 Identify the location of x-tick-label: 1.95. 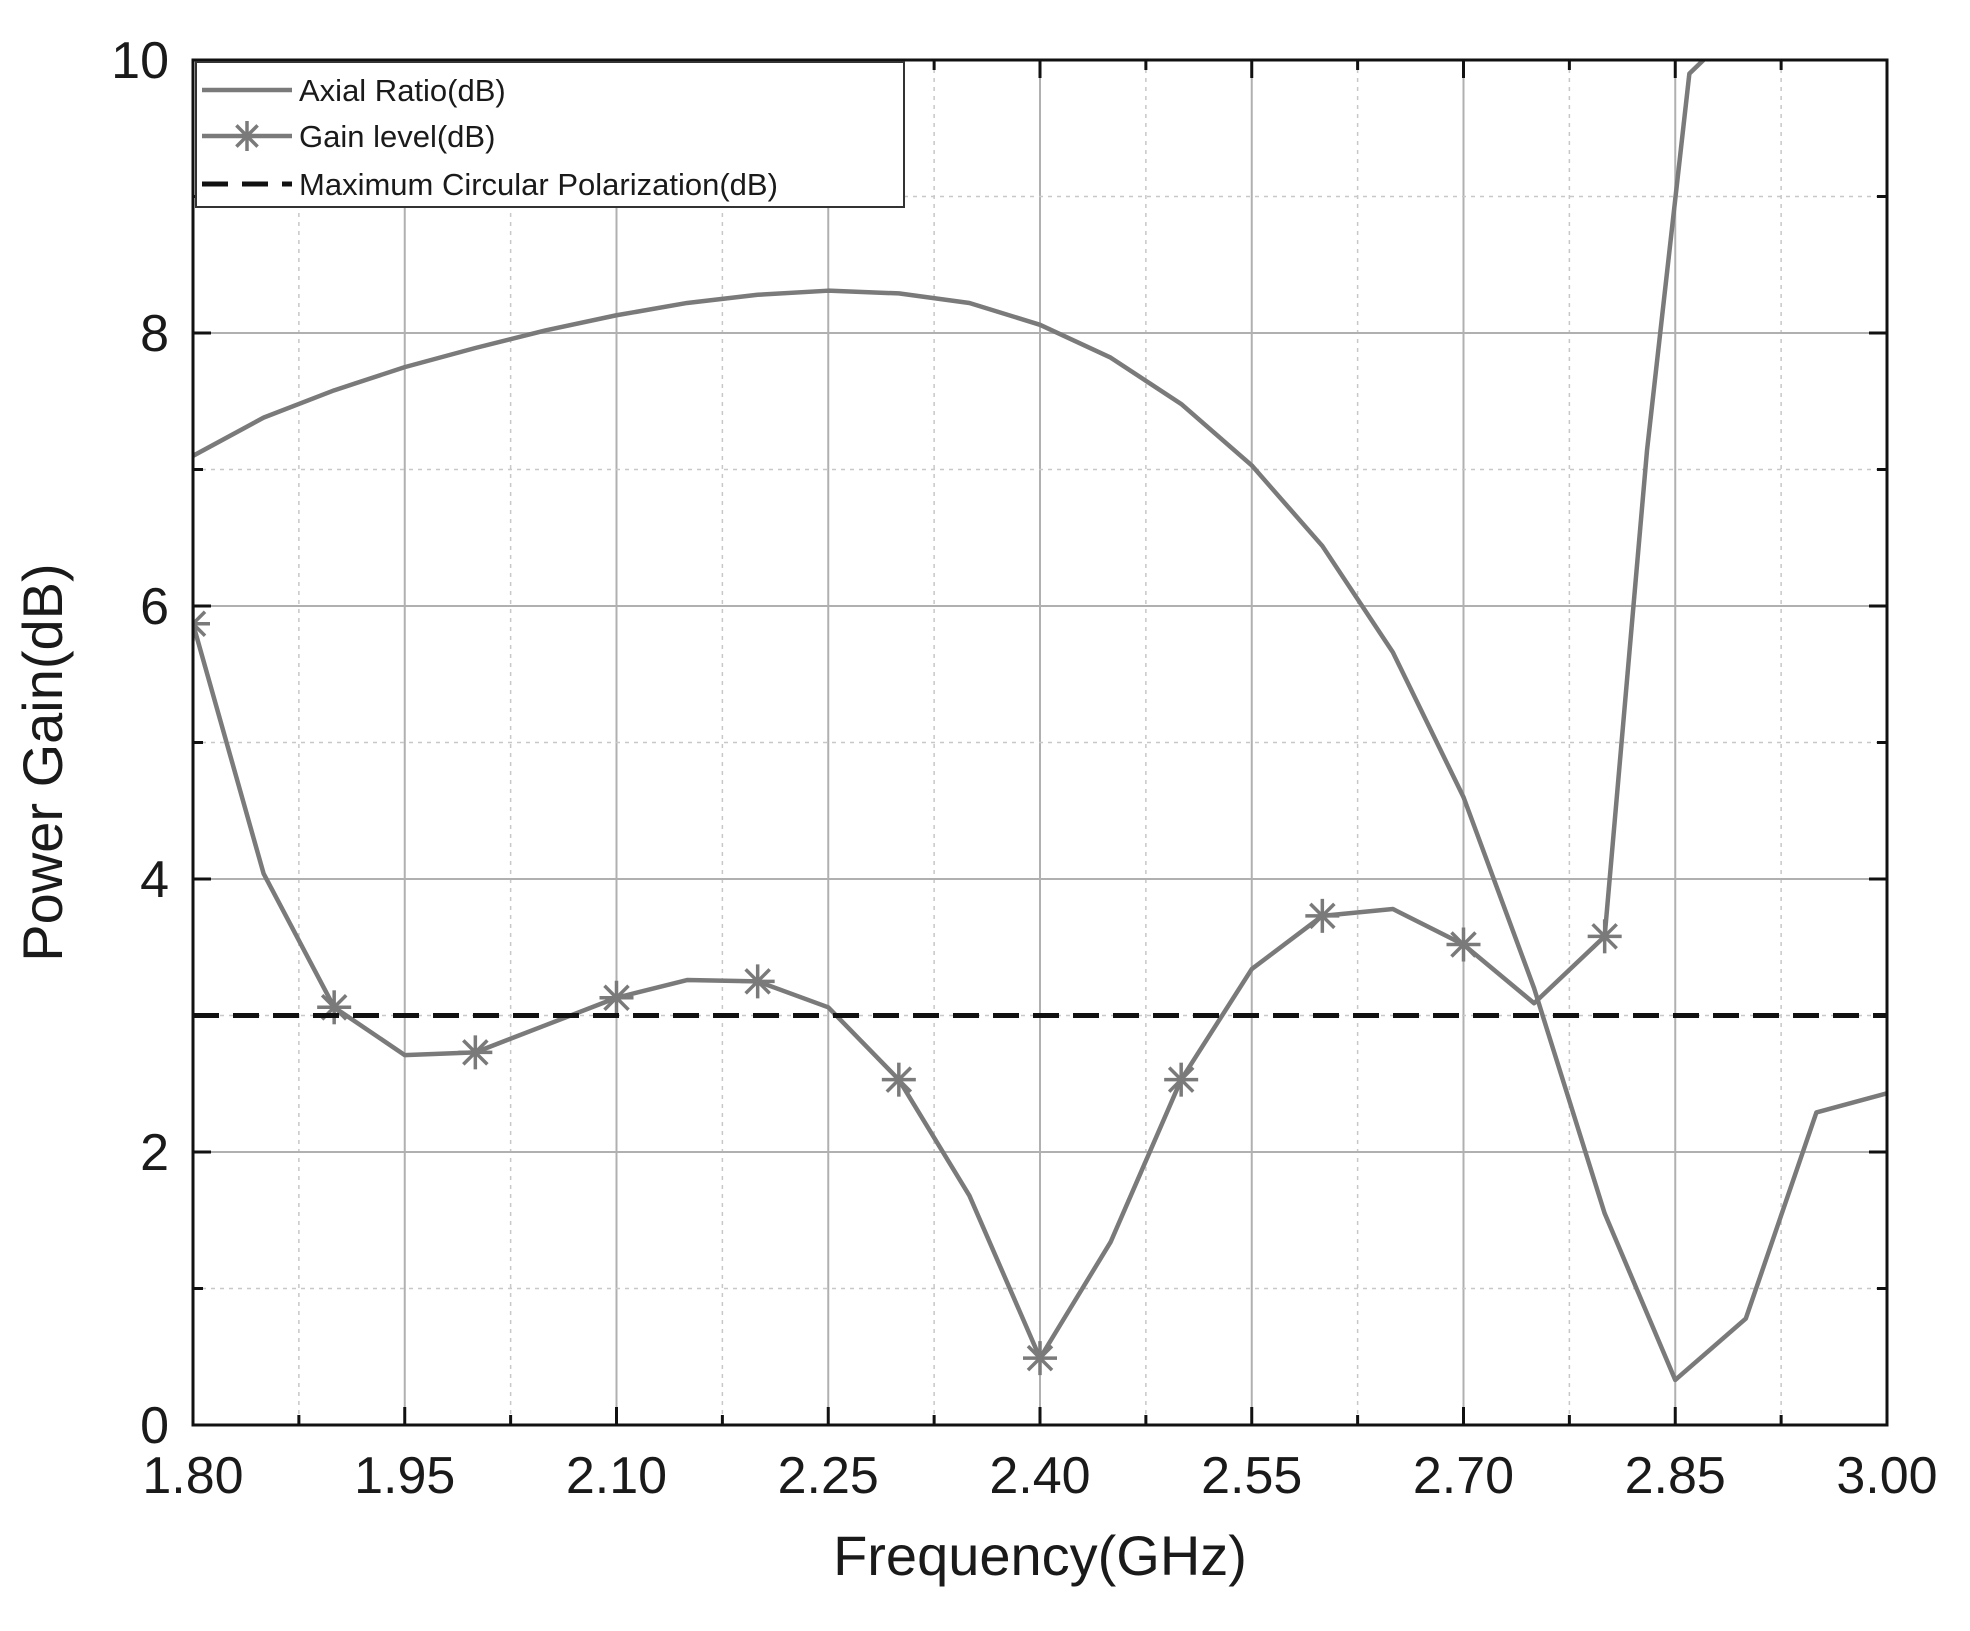
(404, 1476).